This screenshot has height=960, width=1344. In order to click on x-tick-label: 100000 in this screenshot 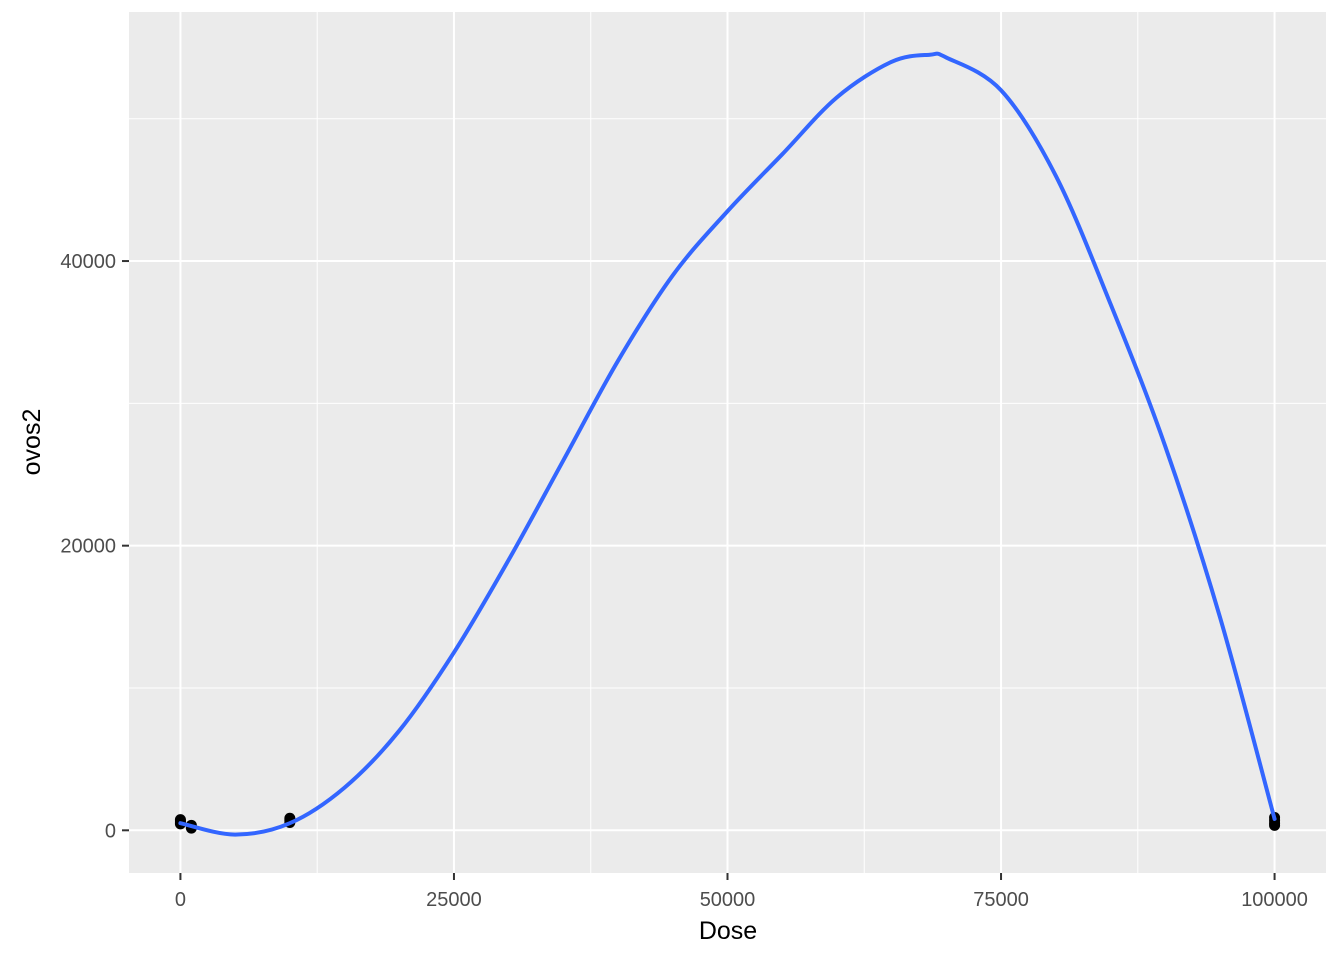, I will do `click(1274, 900)`.